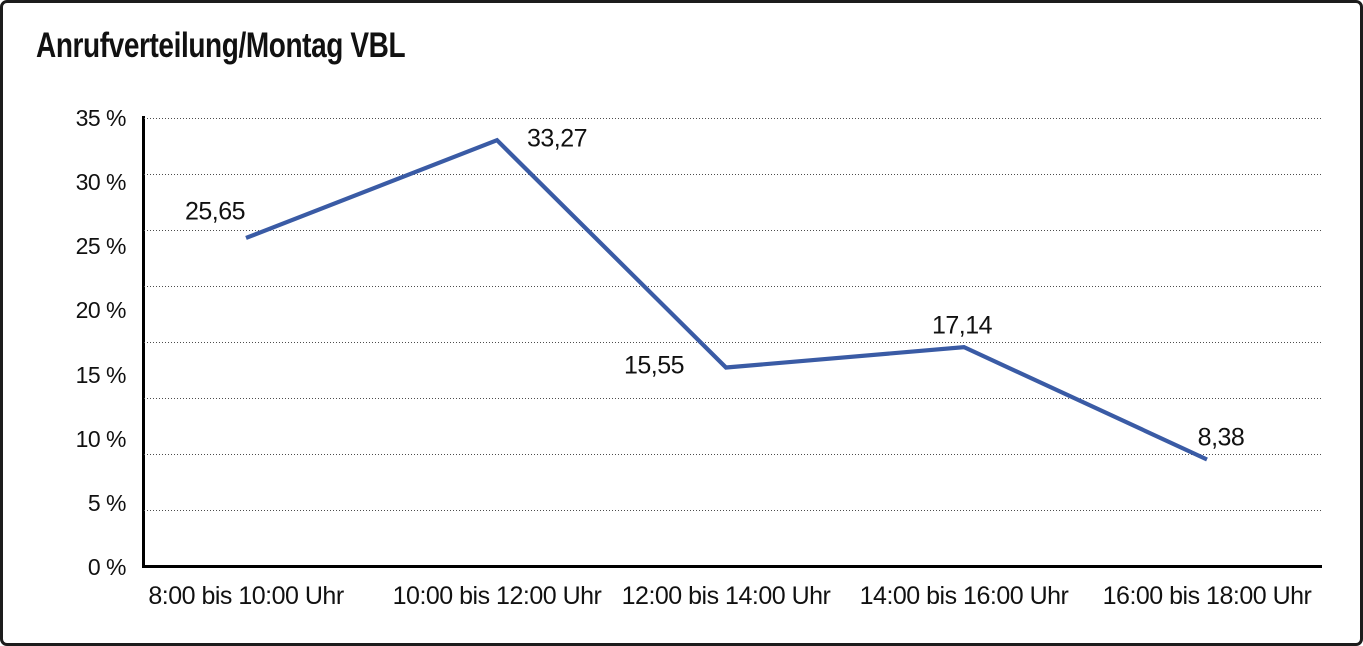 Image resolution: width=1363 pixels, height=646 pixels. I want to click on data-point-label: 25,65, so click(215, 211).